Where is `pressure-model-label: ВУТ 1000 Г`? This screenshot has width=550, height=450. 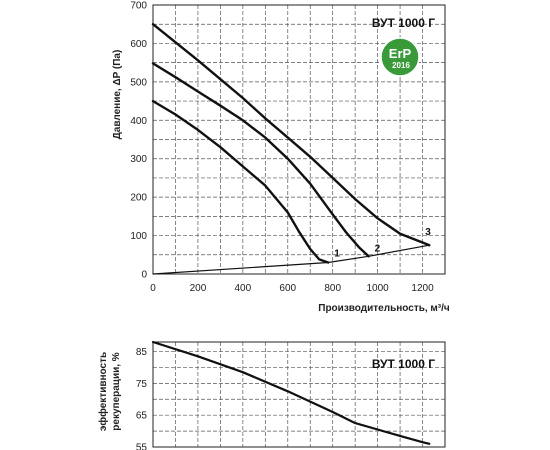
pressure-model-label: ВУТ 1000 Г is located at coordinates (403, 23).